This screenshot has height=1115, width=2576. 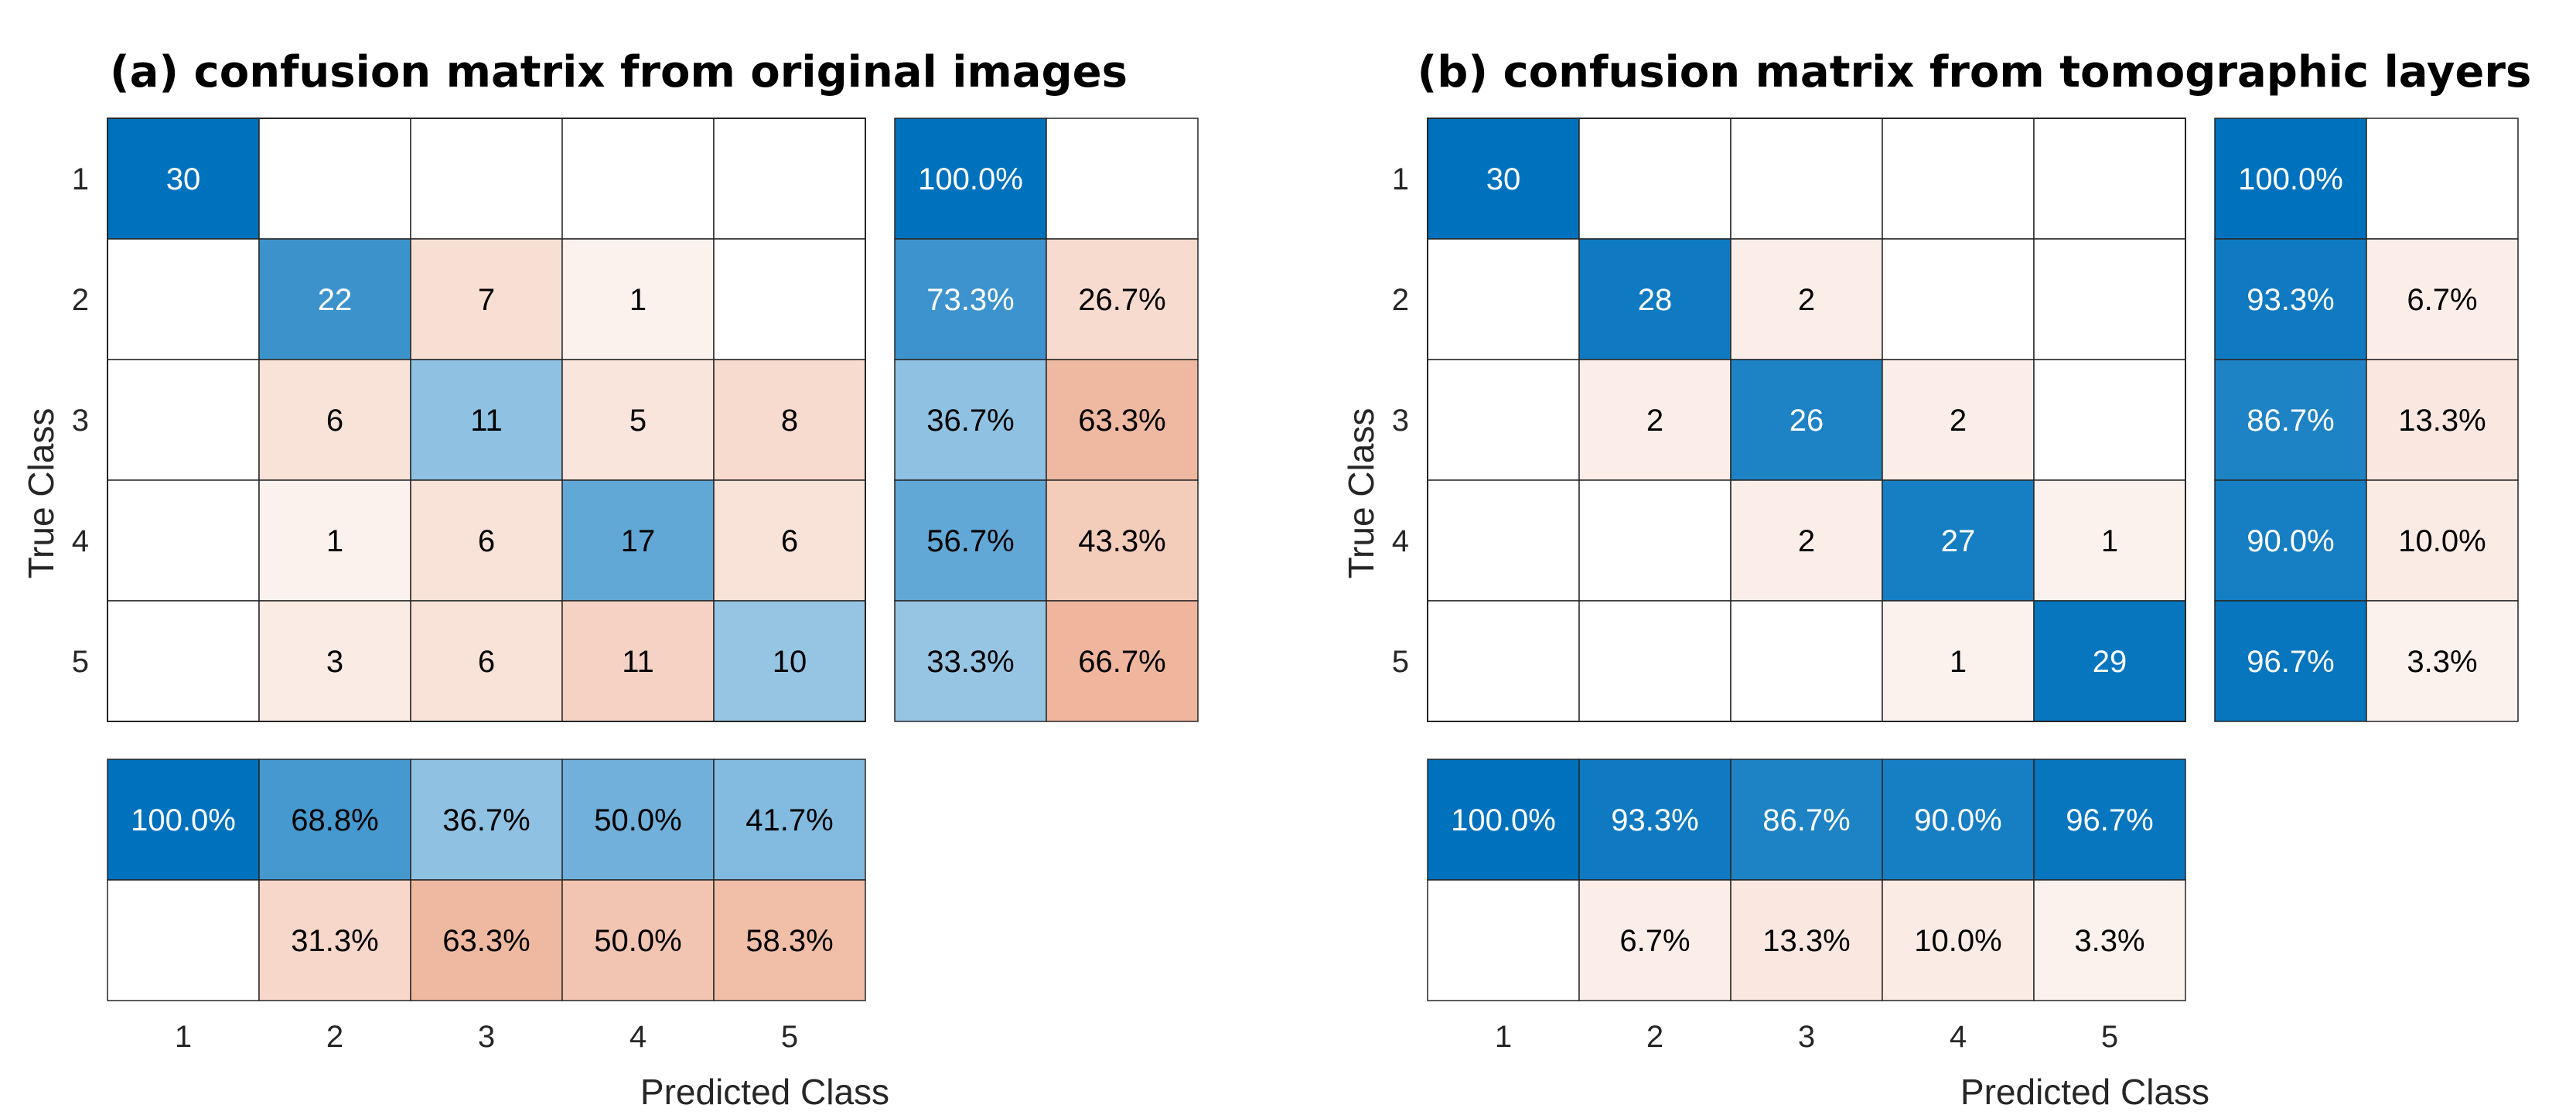 I want to click on chart-0-col-summary-incorrect-c2: 31.3%, so click(x=335, y=940).